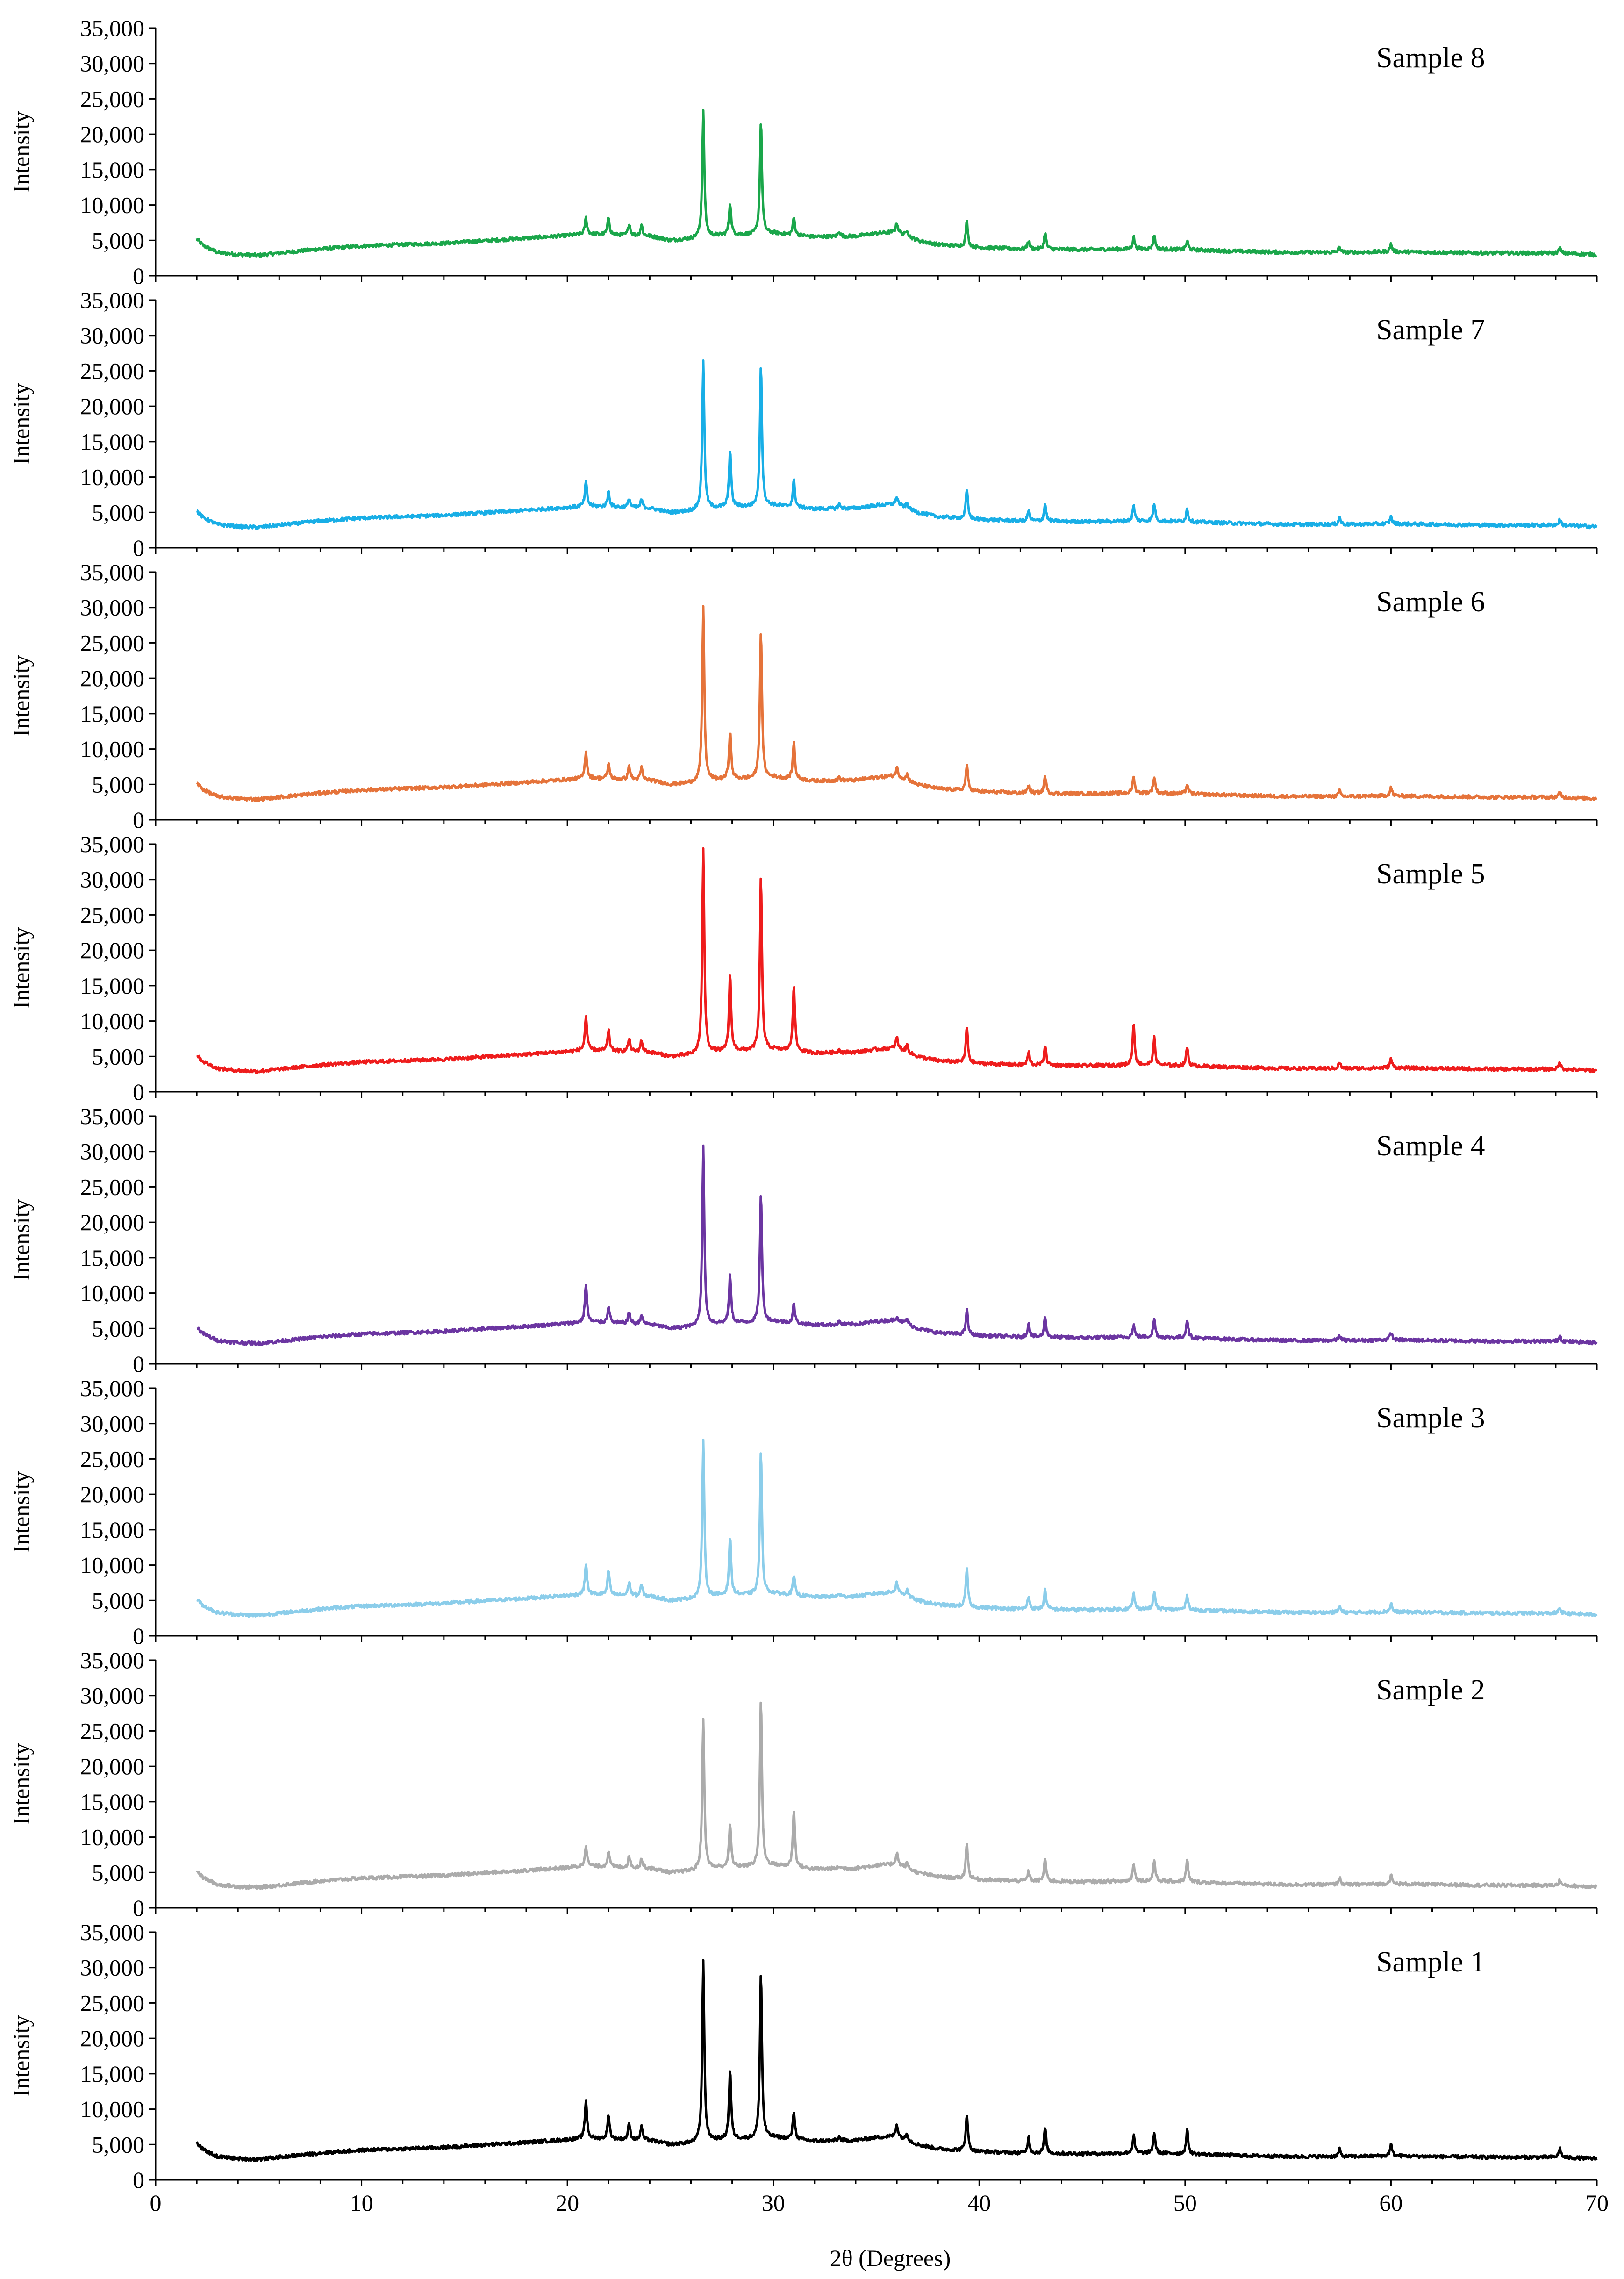 The width and height of the screenshot is (1624, 2279). Describe the element at coordinates (1430, 1418) in the screenshot. I see `series-label-6: Sample 3` at that location.